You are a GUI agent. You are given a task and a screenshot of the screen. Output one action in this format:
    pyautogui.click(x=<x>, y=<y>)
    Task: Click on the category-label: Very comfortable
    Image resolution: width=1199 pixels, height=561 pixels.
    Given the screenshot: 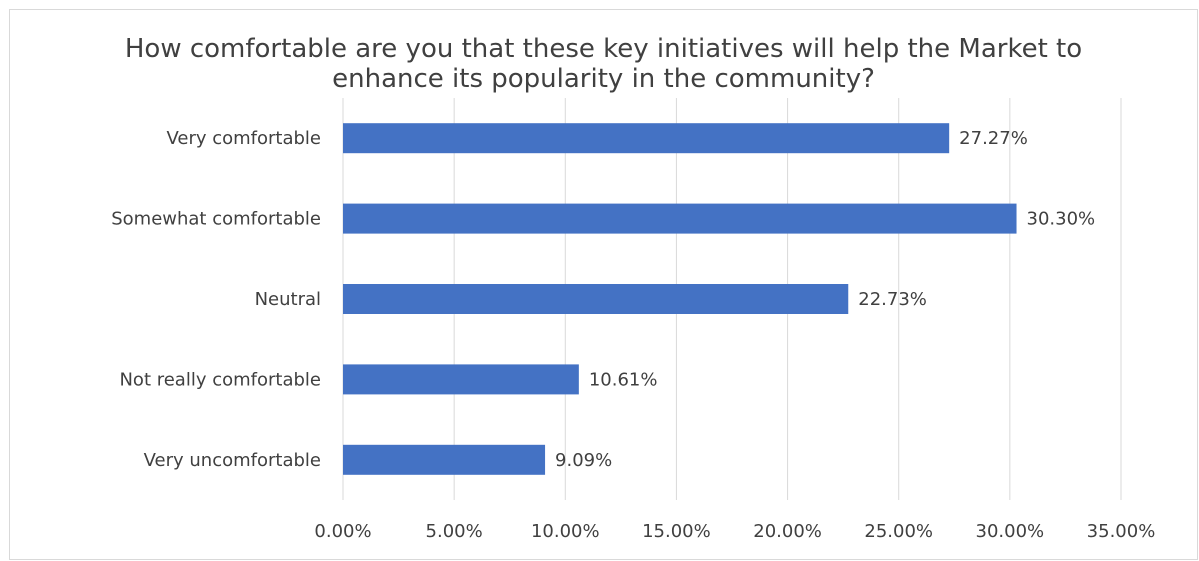 What is the action you would take?
    pyautogui.click(x=243, y=138)
    